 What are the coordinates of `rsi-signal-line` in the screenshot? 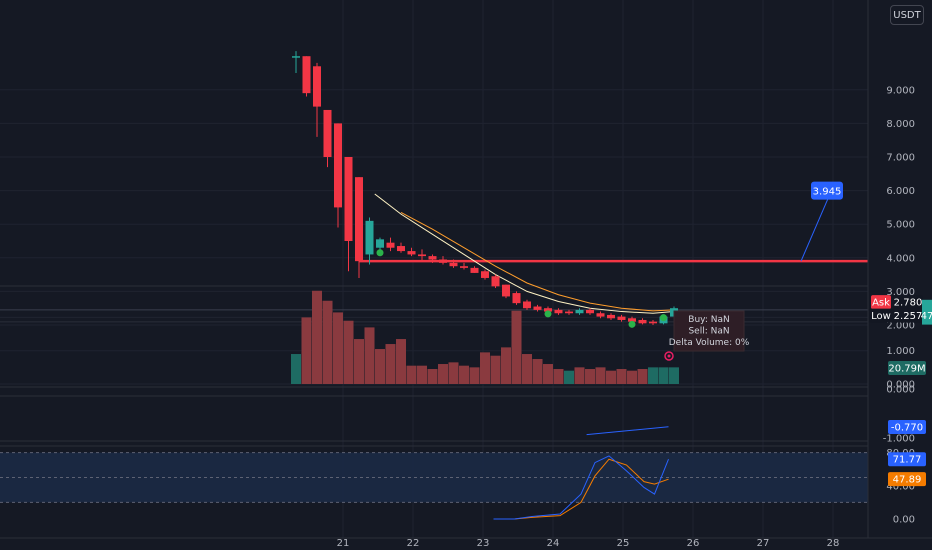 It's located at (581, 489).